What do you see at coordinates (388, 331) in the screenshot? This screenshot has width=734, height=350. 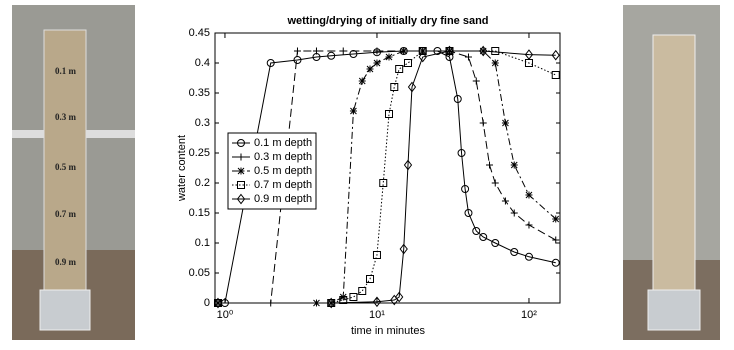 I see `x-axis-label: time in minutes` at bounding box center [388, 331].